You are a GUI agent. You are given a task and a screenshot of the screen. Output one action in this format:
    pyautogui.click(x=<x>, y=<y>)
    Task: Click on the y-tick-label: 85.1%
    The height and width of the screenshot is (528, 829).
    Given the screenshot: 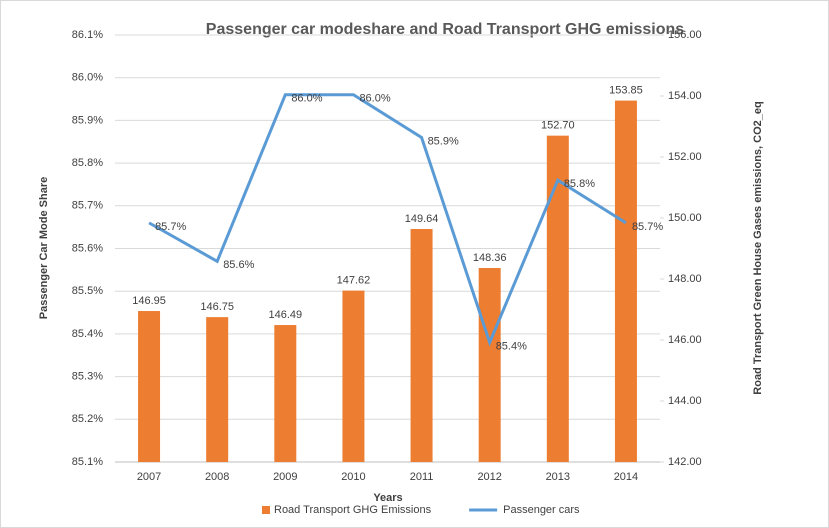 What is the action you would take?
    pyautogui.click(x=87, y=462)
    